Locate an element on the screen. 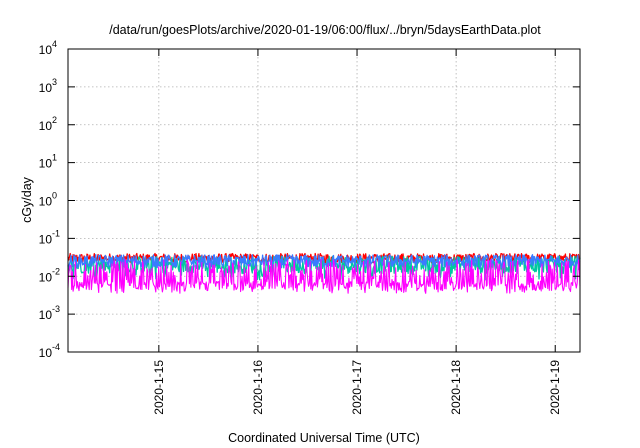  y-tick-exponent: -2 is located at coordinates (56, 271).